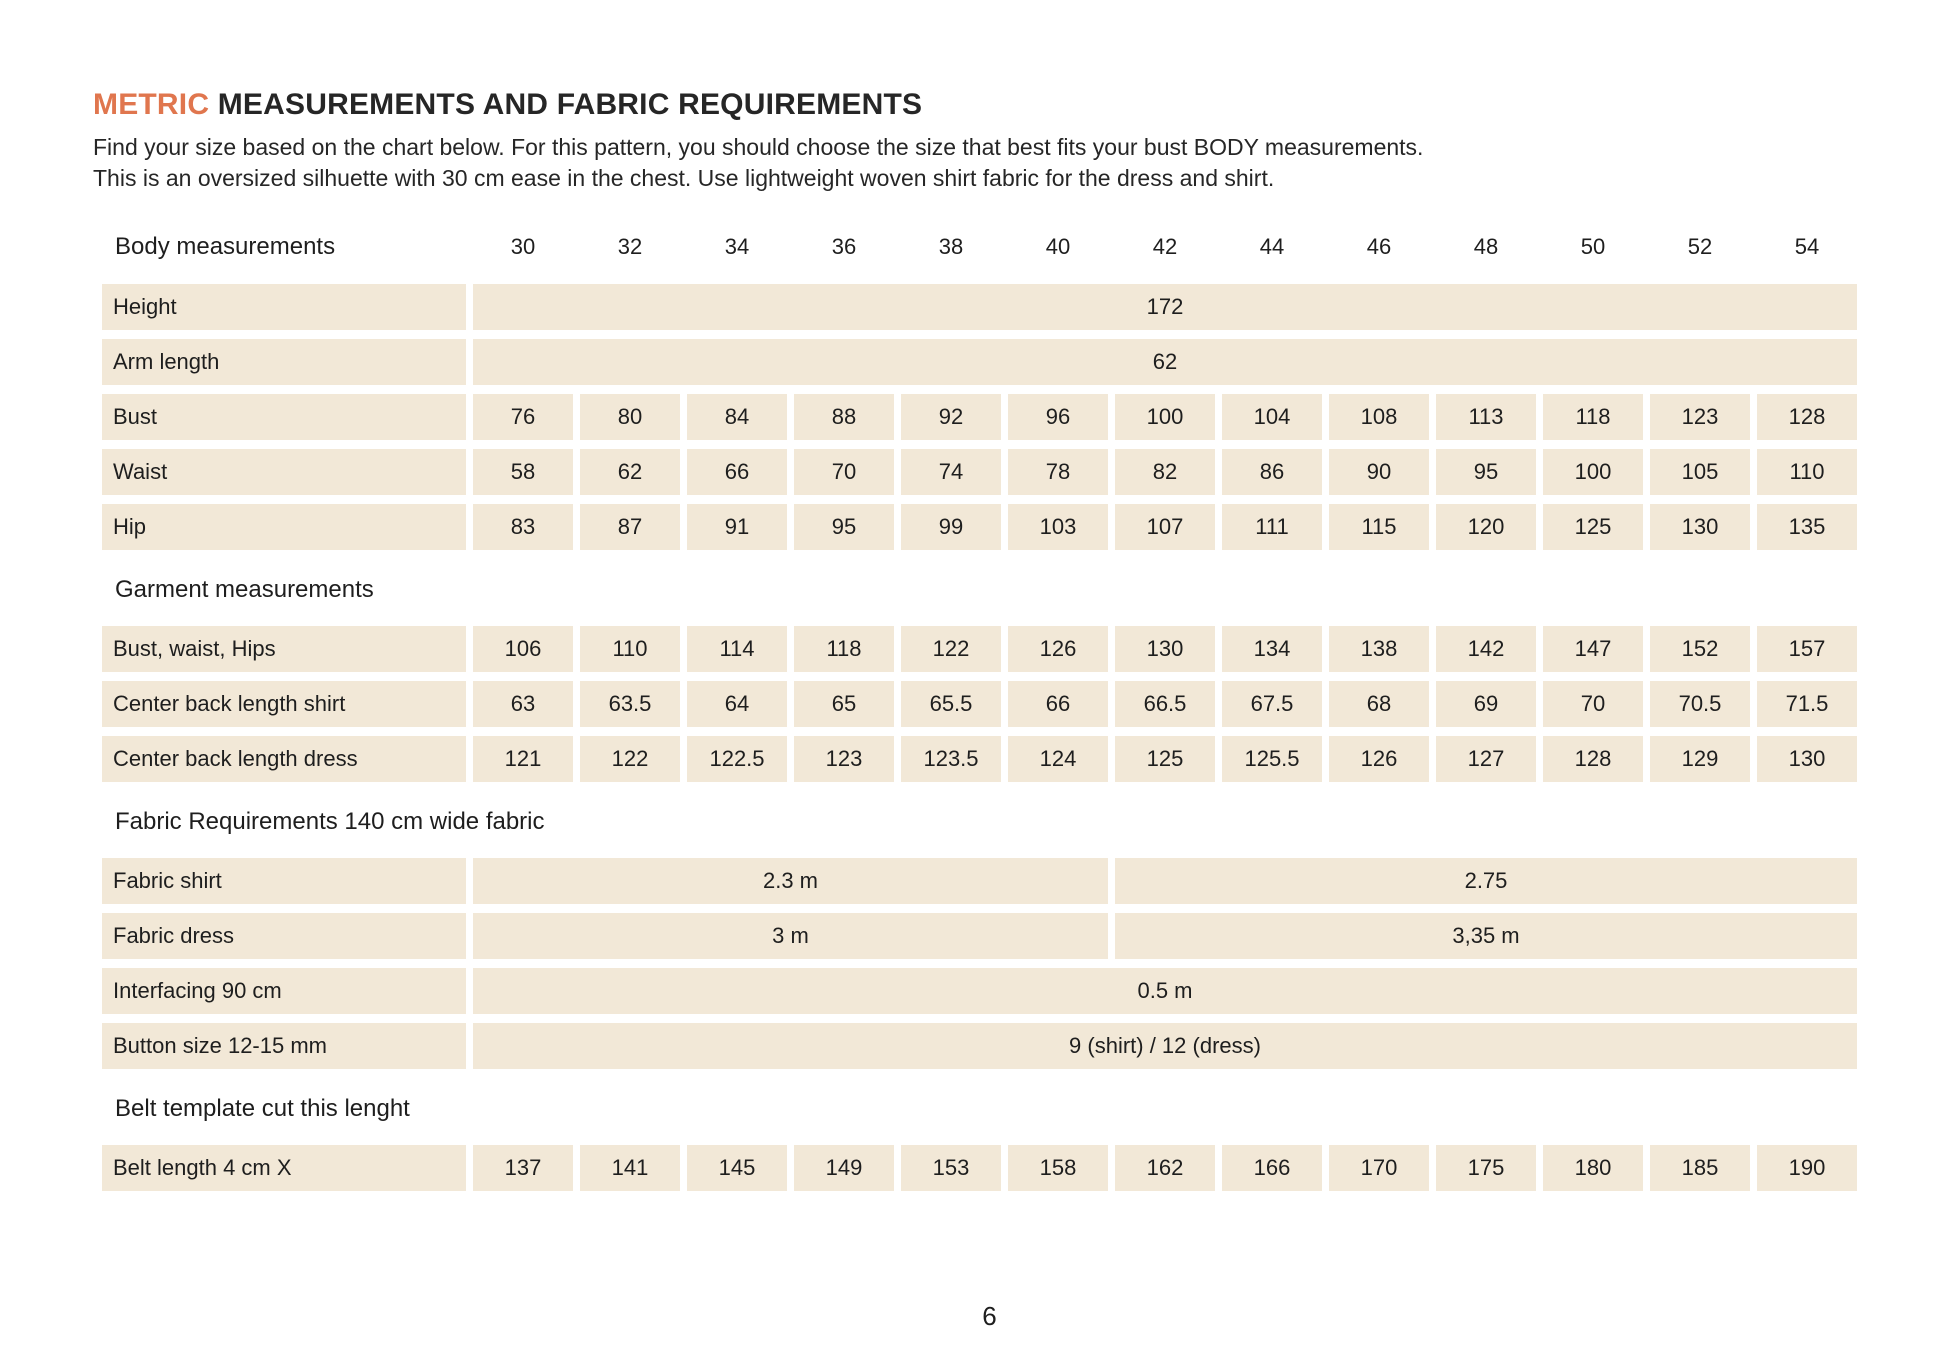  Describe the element at coordinates (1058, 417) in the screenshot. I see `value-cell: 96` at that location.